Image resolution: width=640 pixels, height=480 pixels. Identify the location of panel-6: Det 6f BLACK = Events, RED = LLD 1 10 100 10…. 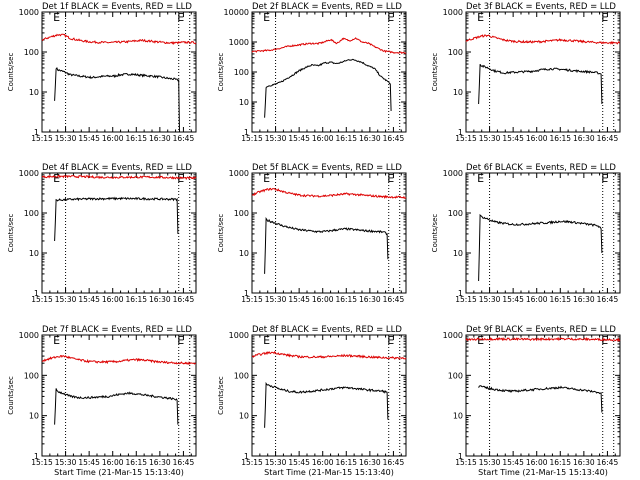
(526, 233).